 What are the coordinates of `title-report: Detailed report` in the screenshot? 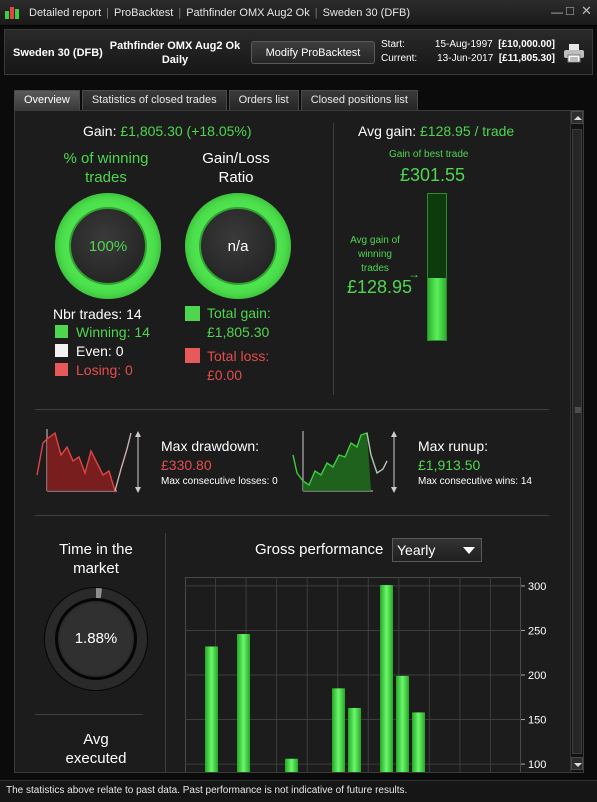 It's located at (65, 12).